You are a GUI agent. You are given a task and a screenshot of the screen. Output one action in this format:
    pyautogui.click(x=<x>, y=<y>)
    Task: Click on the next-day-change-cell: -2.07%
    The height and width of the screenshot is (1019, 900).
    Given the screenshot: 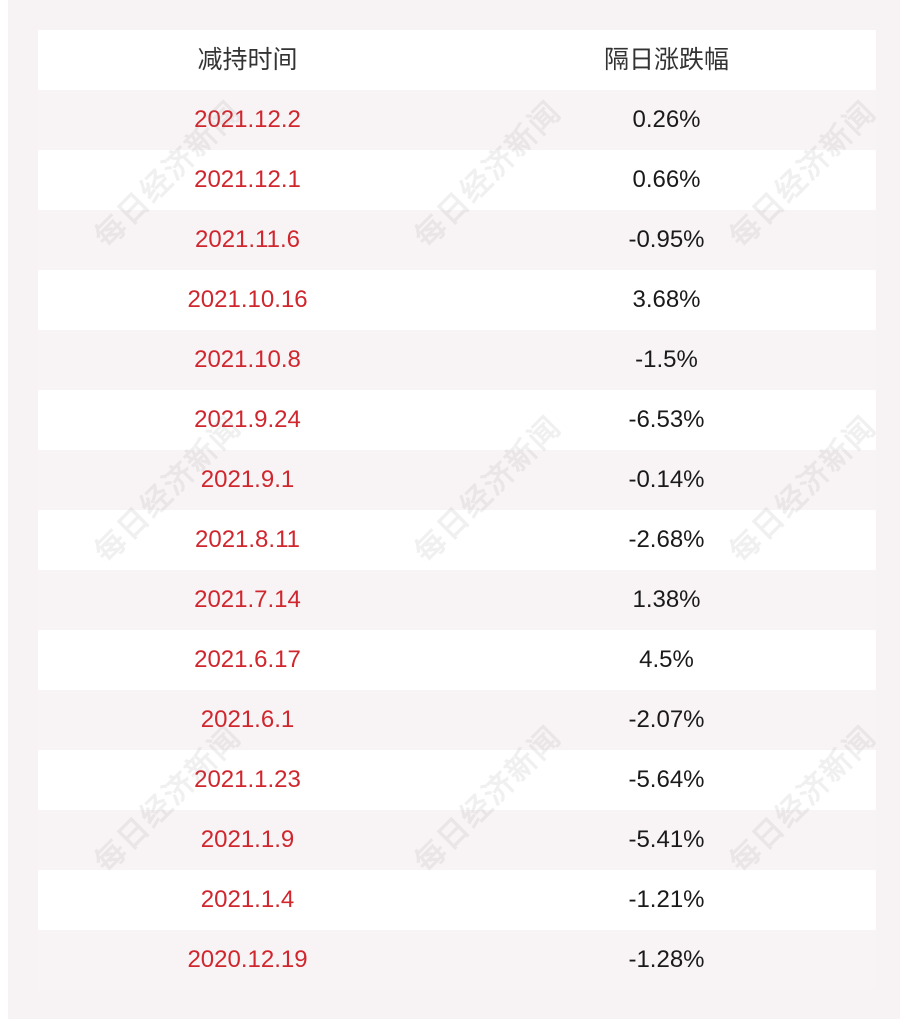 What is the action you would take?
    pyautogui.click(x=666, y=719)
    